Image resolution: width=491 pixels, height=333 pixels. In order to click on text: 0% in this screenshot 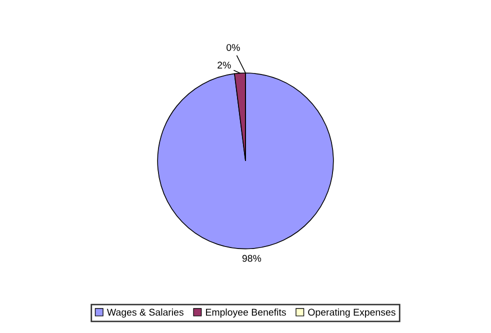, I will do `click(233, 47)`.